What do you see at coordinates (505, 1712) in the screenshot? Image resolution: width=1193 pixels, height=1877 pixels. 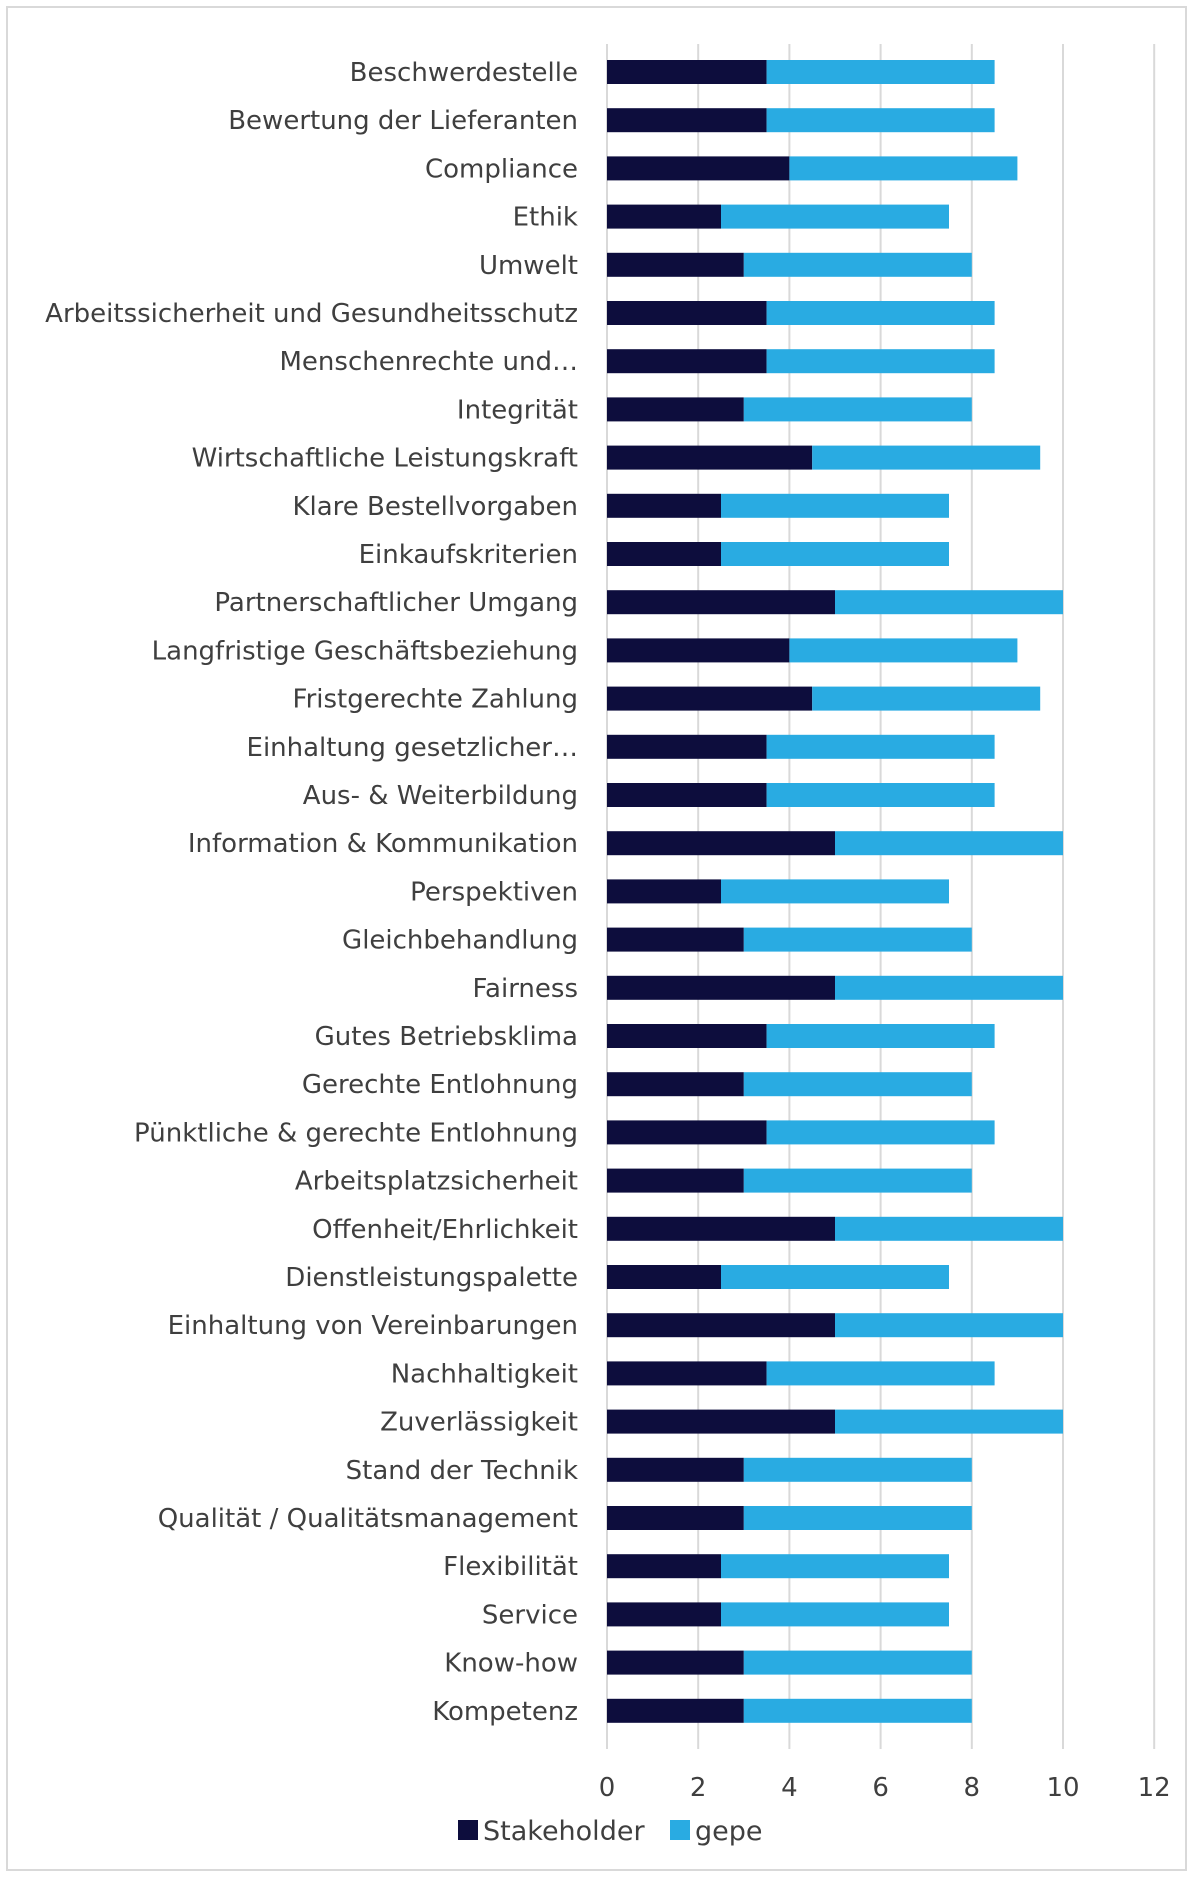 I see `category-label: Kompetenz` at bounding box center [505, 1712].